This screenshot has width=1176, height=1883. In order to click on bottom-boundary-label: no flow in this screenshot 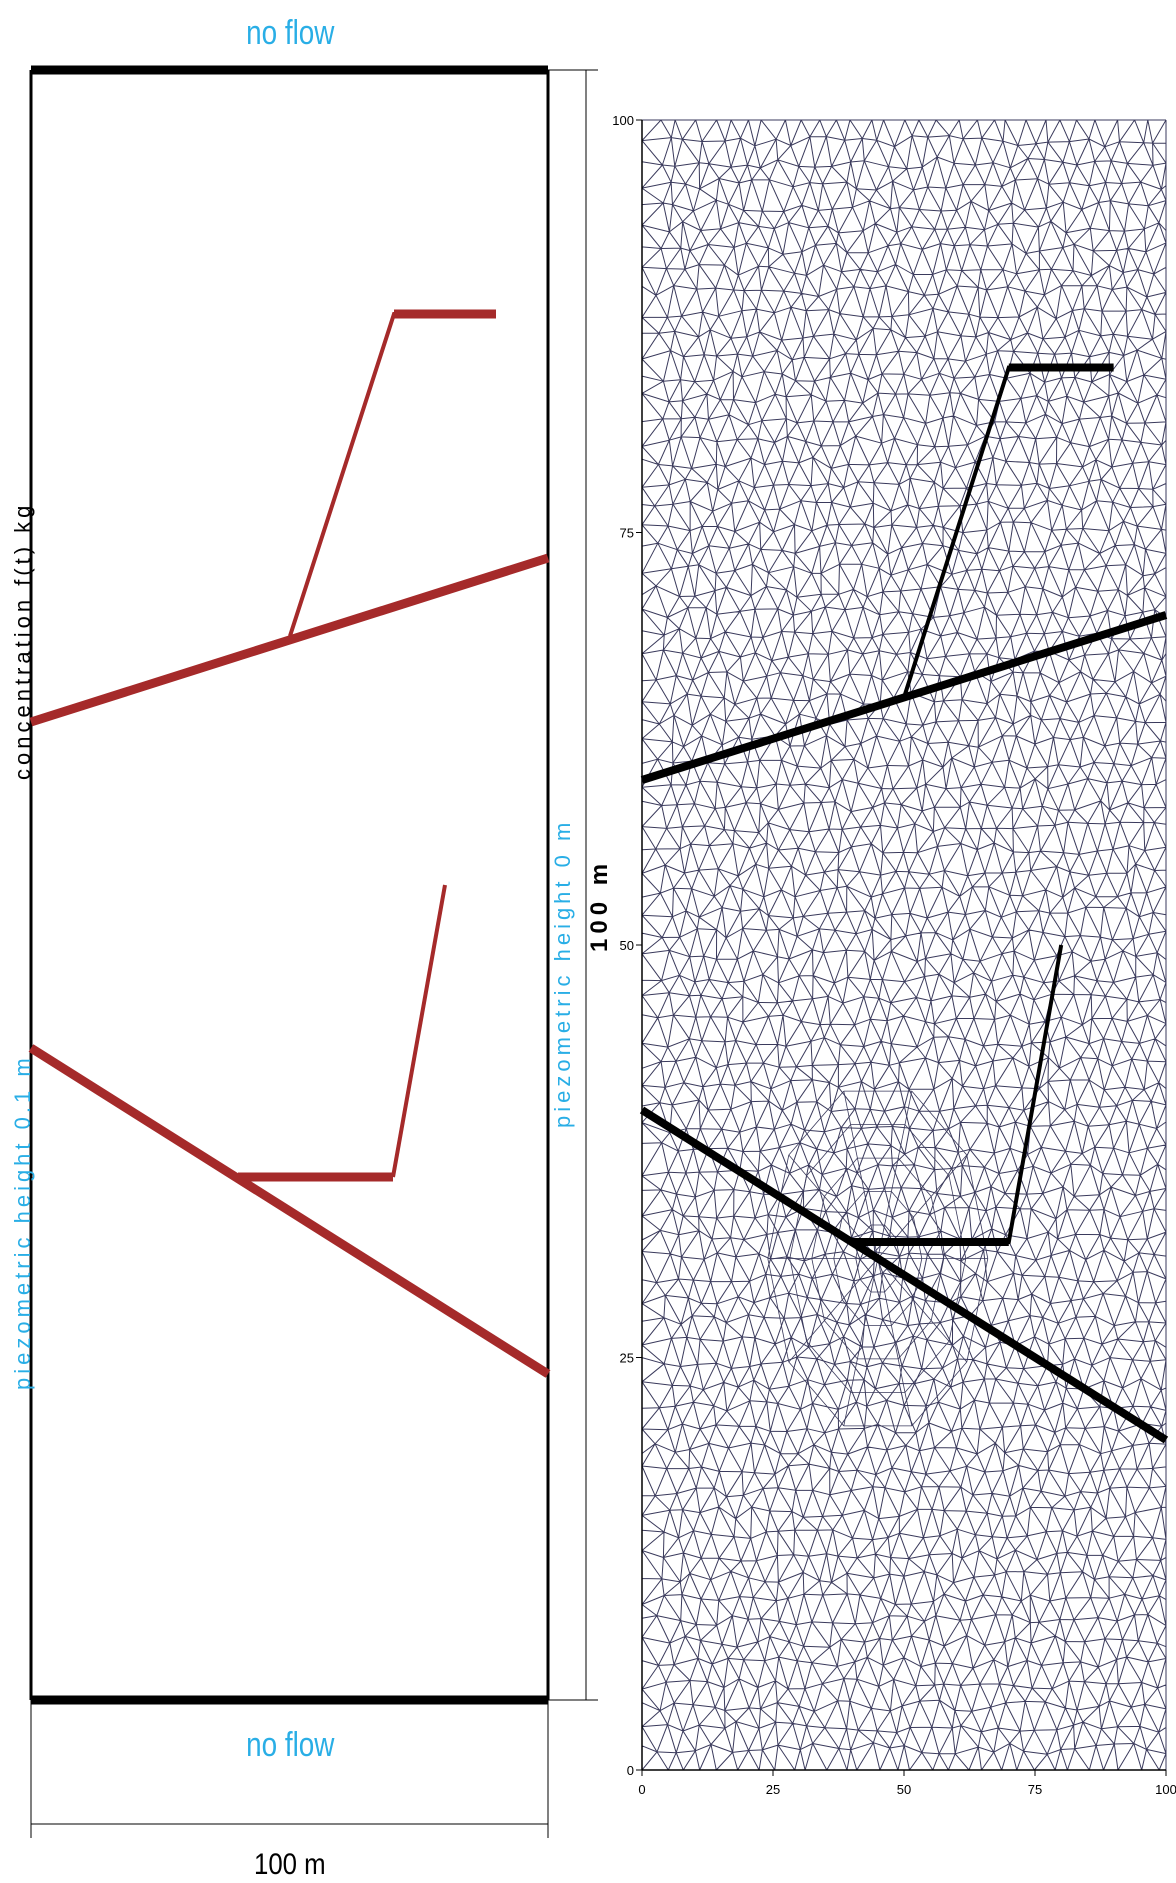, I will do `click(290, 1744)`.